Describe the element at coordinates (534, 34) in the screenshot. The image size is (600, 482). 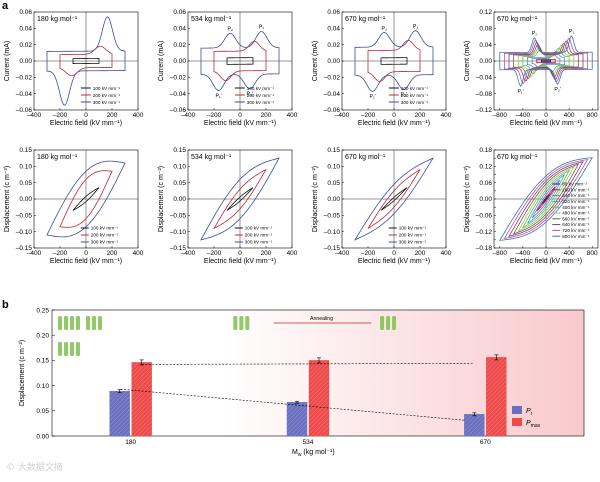
I see `peak-label: P₂` at that location.